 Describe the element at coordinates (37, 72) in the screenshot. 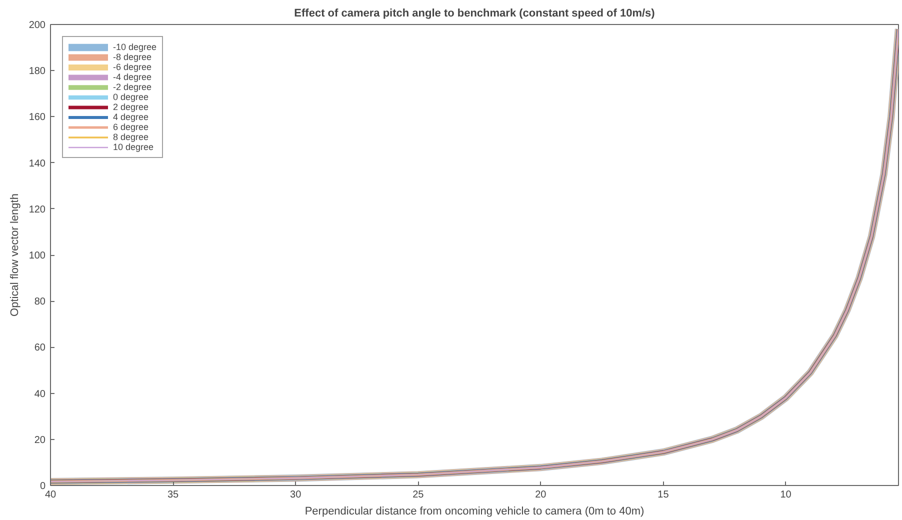

I see `y-tick-label: 180` at that location.